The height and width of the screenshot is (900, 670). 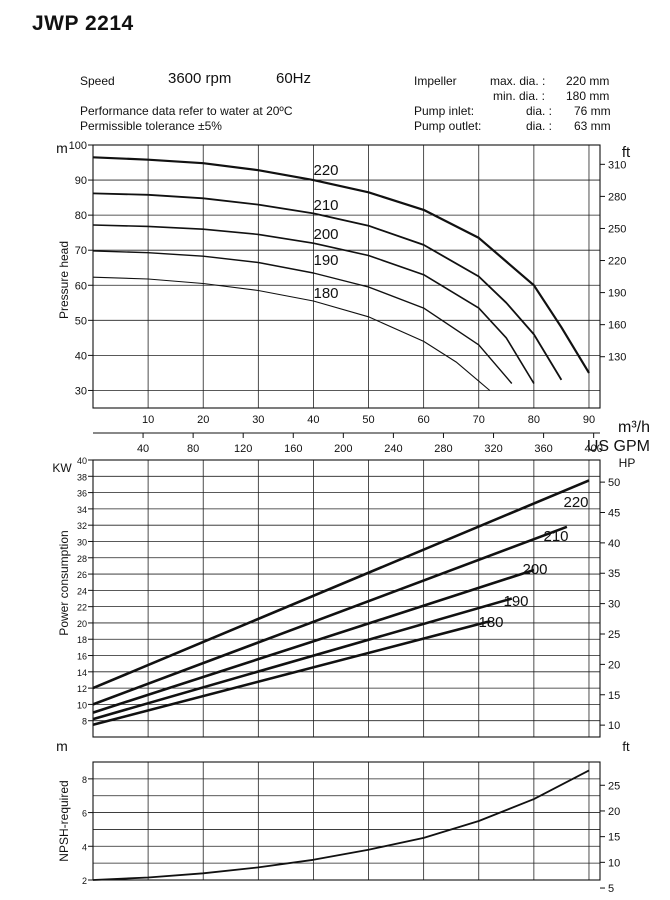 What do you see at coordinates (614, 786) in the screenshot?
I see `y-tick-label-right: 25` at bounding box center [614, 786].